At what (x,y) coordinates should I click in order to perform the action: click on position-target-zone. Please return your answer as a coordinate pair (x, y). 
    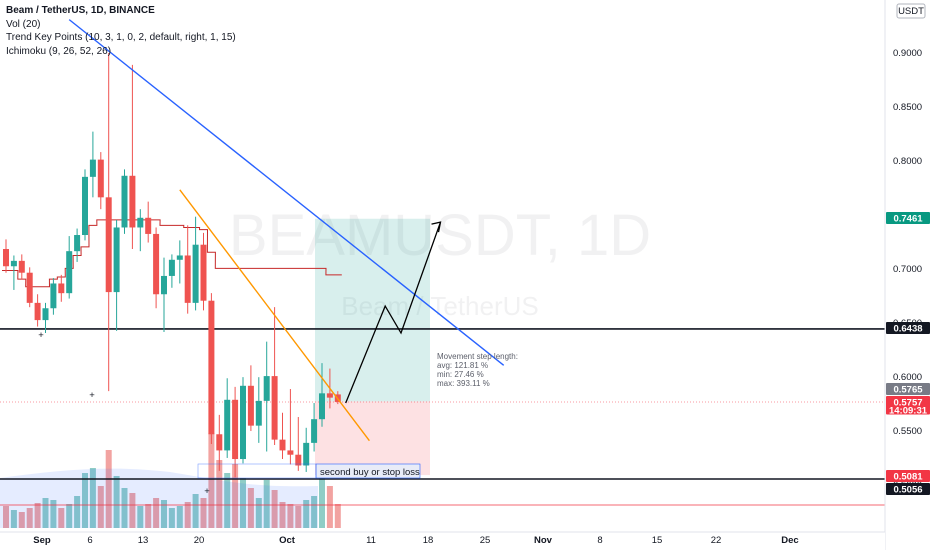
    Looking at the image, I should click on (372, 310).